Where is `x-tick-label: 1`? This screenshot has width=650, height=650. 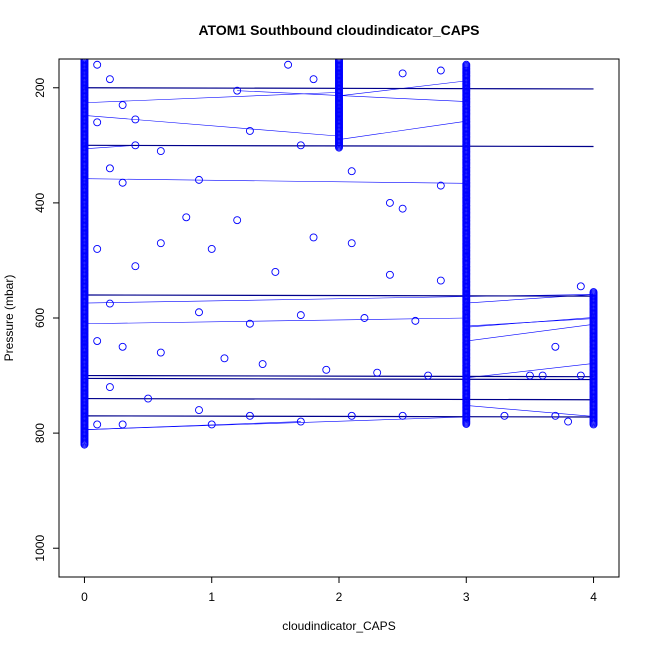 x-tick-label: 1 is located at coordinates (211, 597).